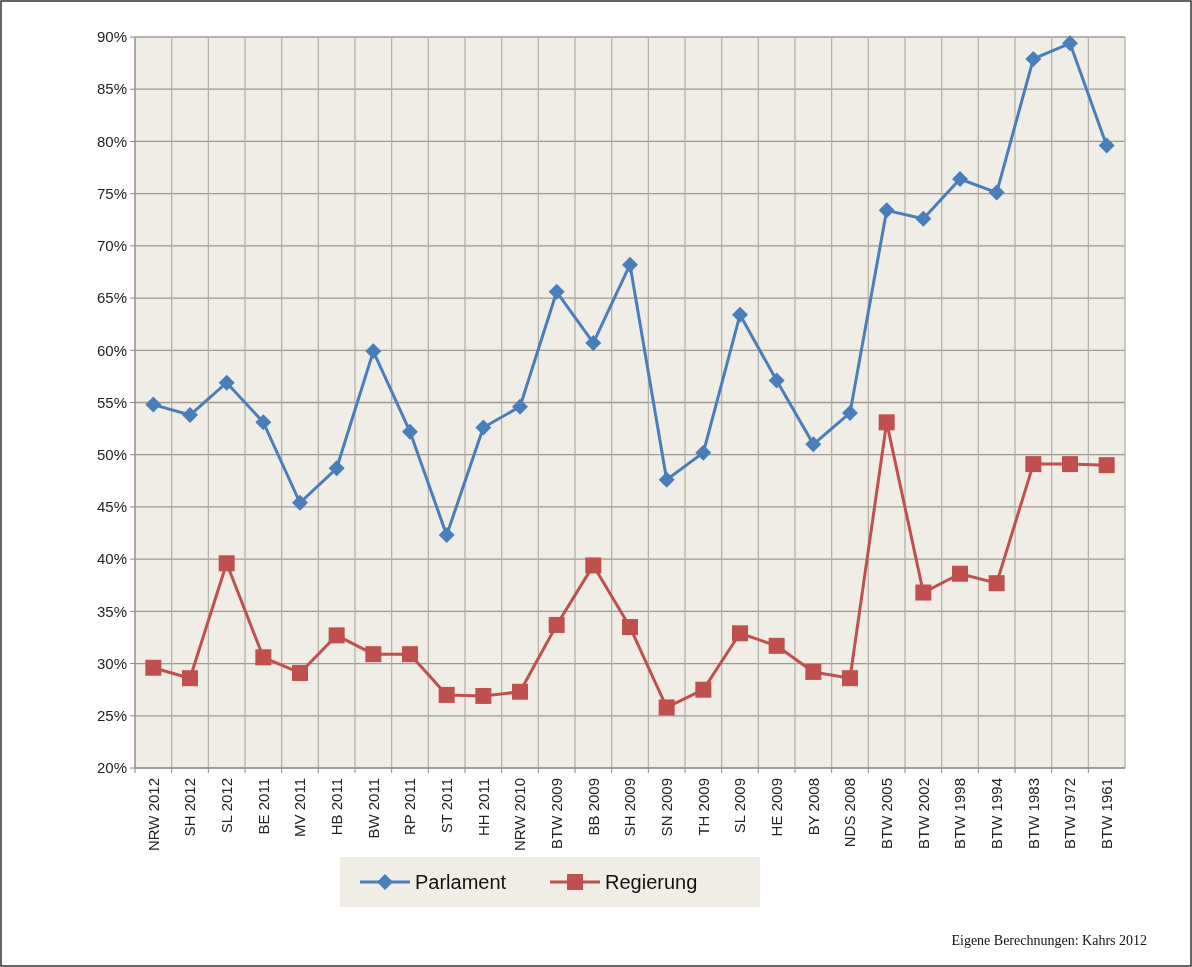 This screenshot has width=1192, height=967. Describe the element at coordinates (461, 882) in the screenshot. I see `legend-label: Parlament` at that location.